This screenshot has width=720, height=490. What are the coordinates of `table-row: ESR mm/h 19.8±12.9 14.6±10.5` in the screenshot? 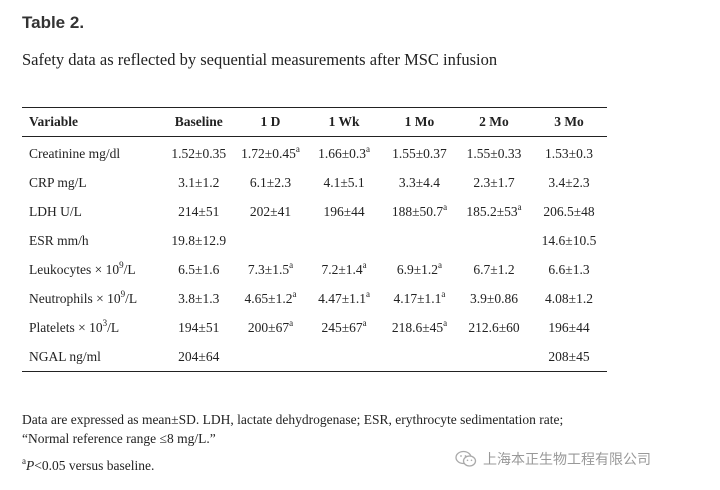 It's located at (314, 240).